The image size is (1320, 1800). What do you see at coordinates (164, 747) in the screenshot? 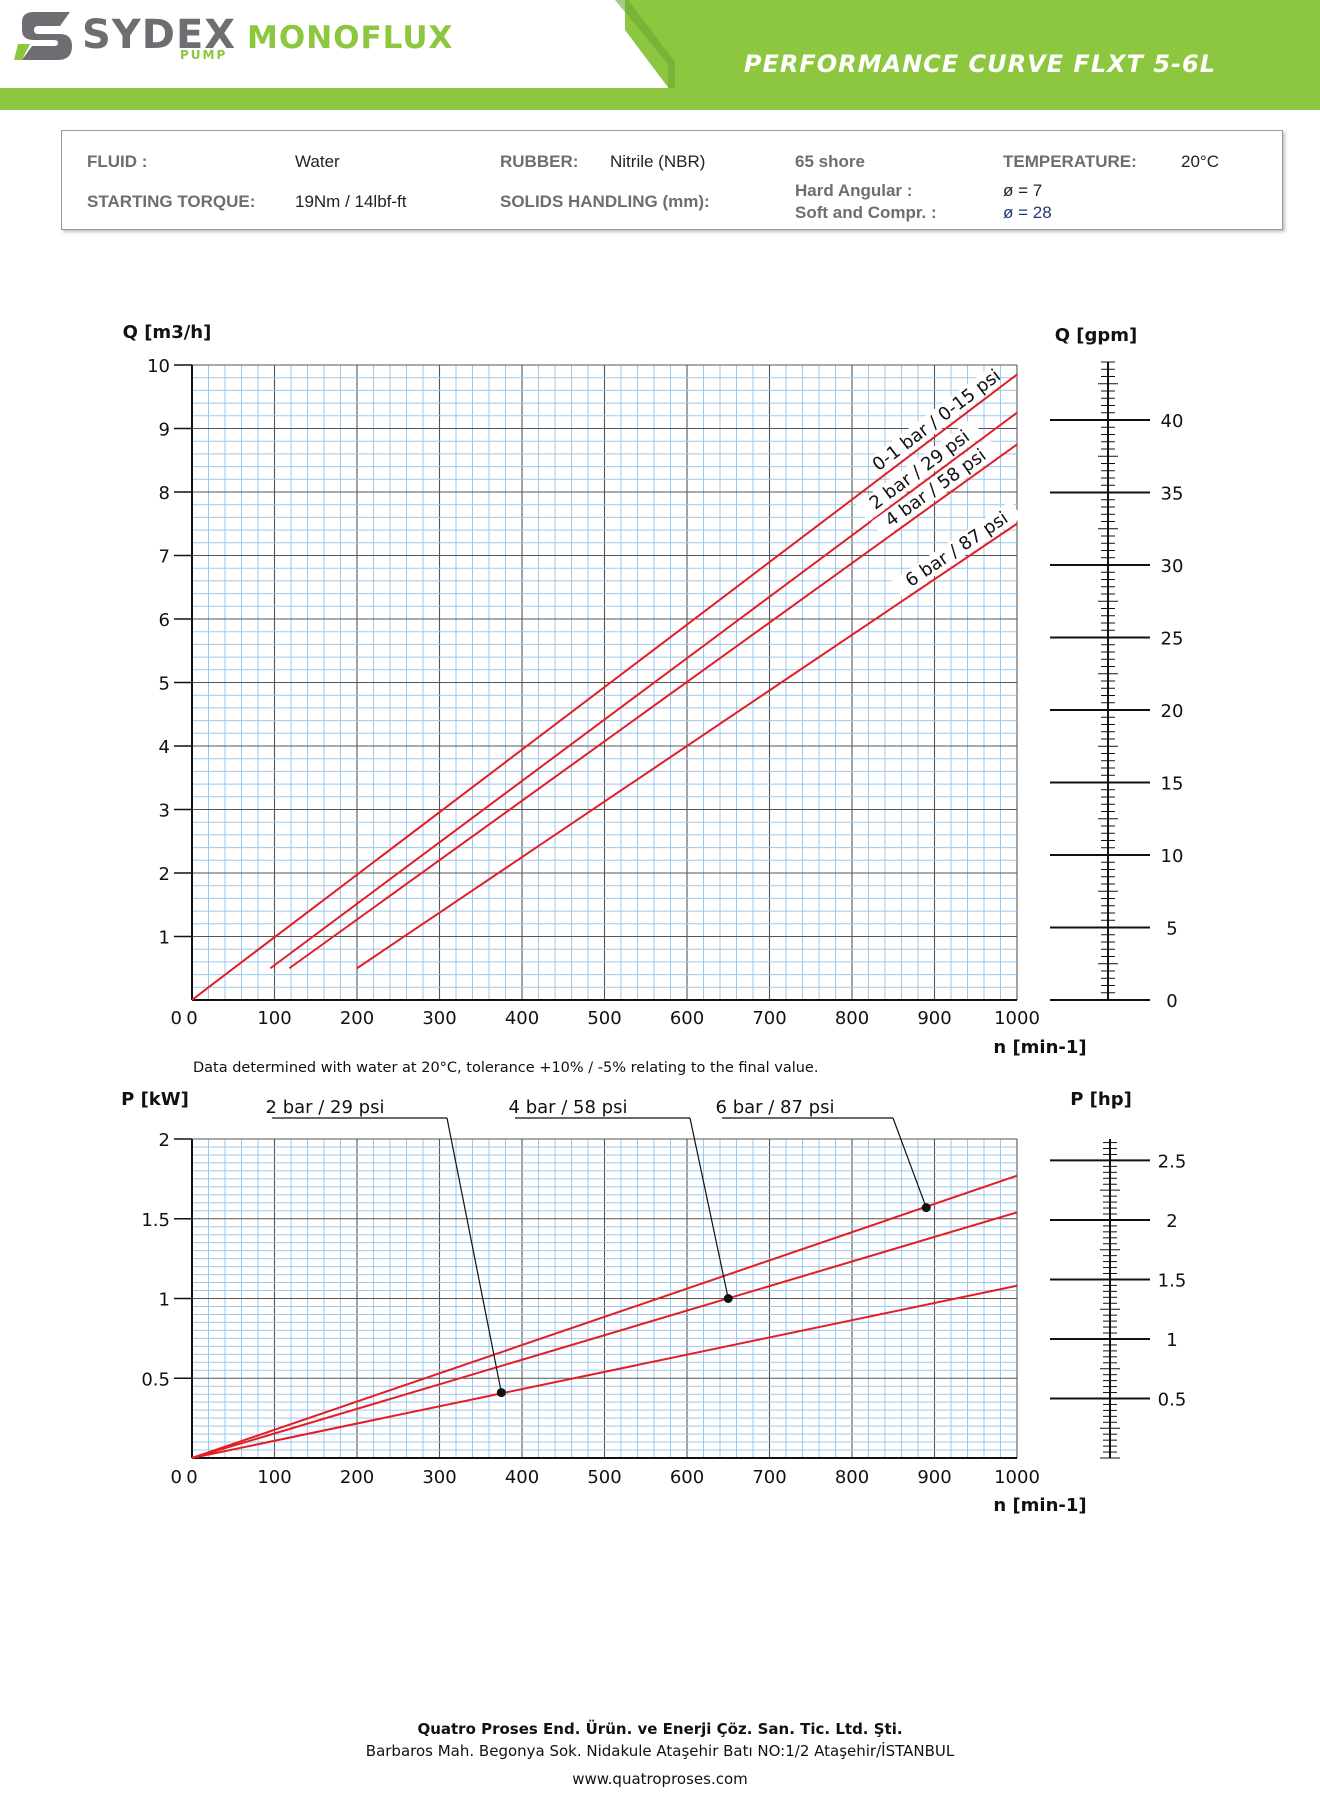
I see `y-tick-label: 4` at bounding box center [164, 747].